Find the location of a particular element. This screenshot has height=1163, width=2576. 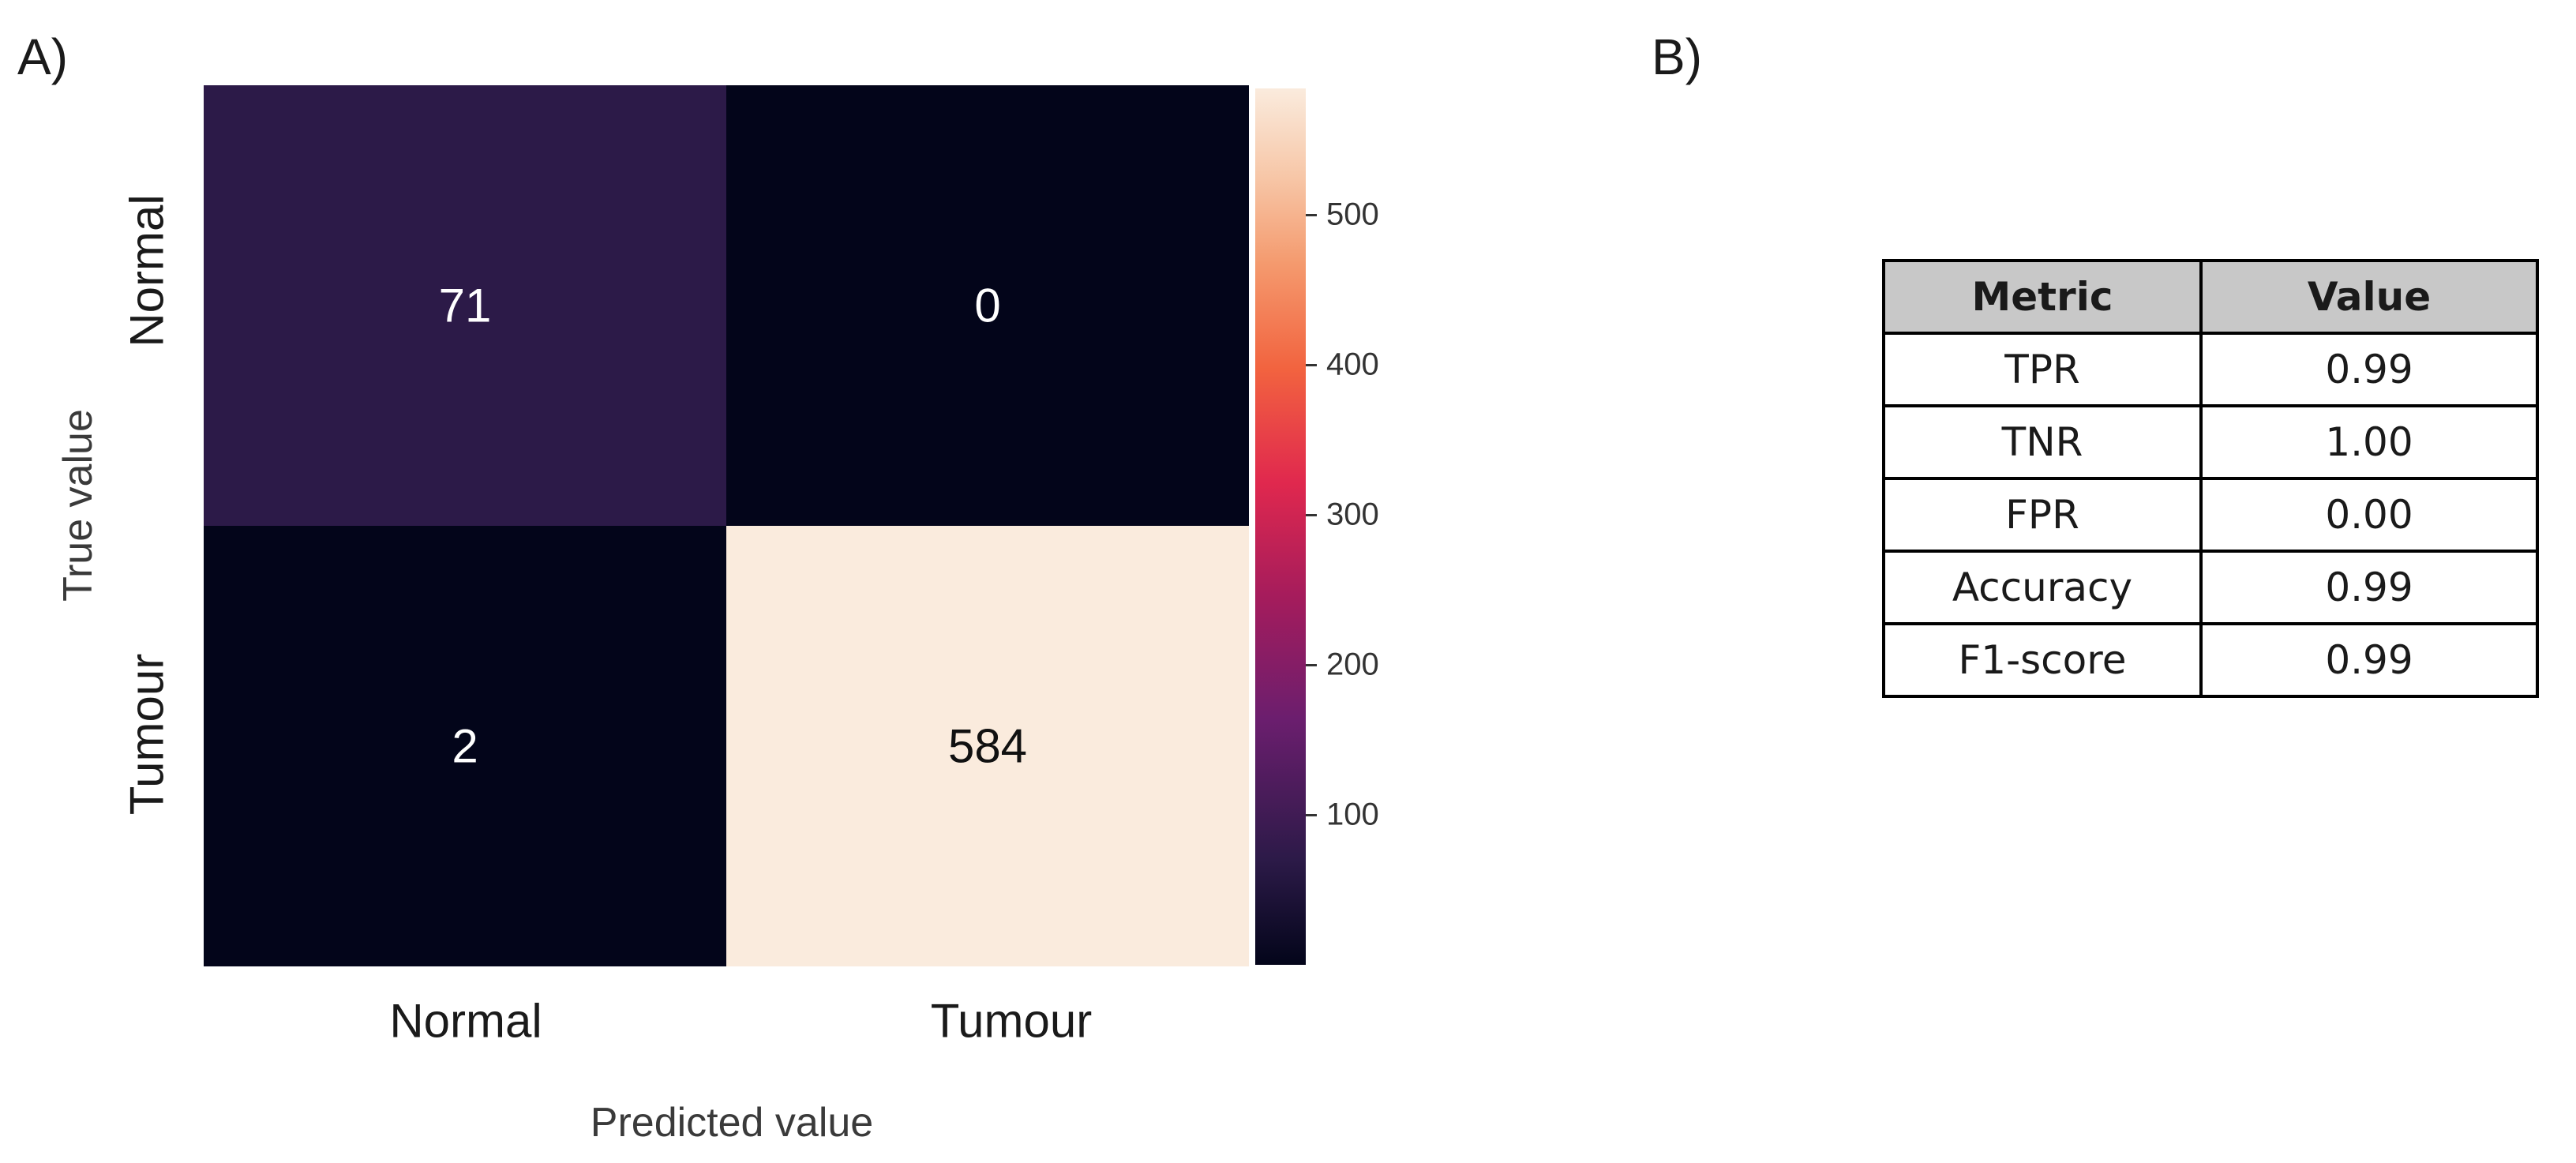

heatmap-cell-label: 2 is located at coordinates (465, 746).